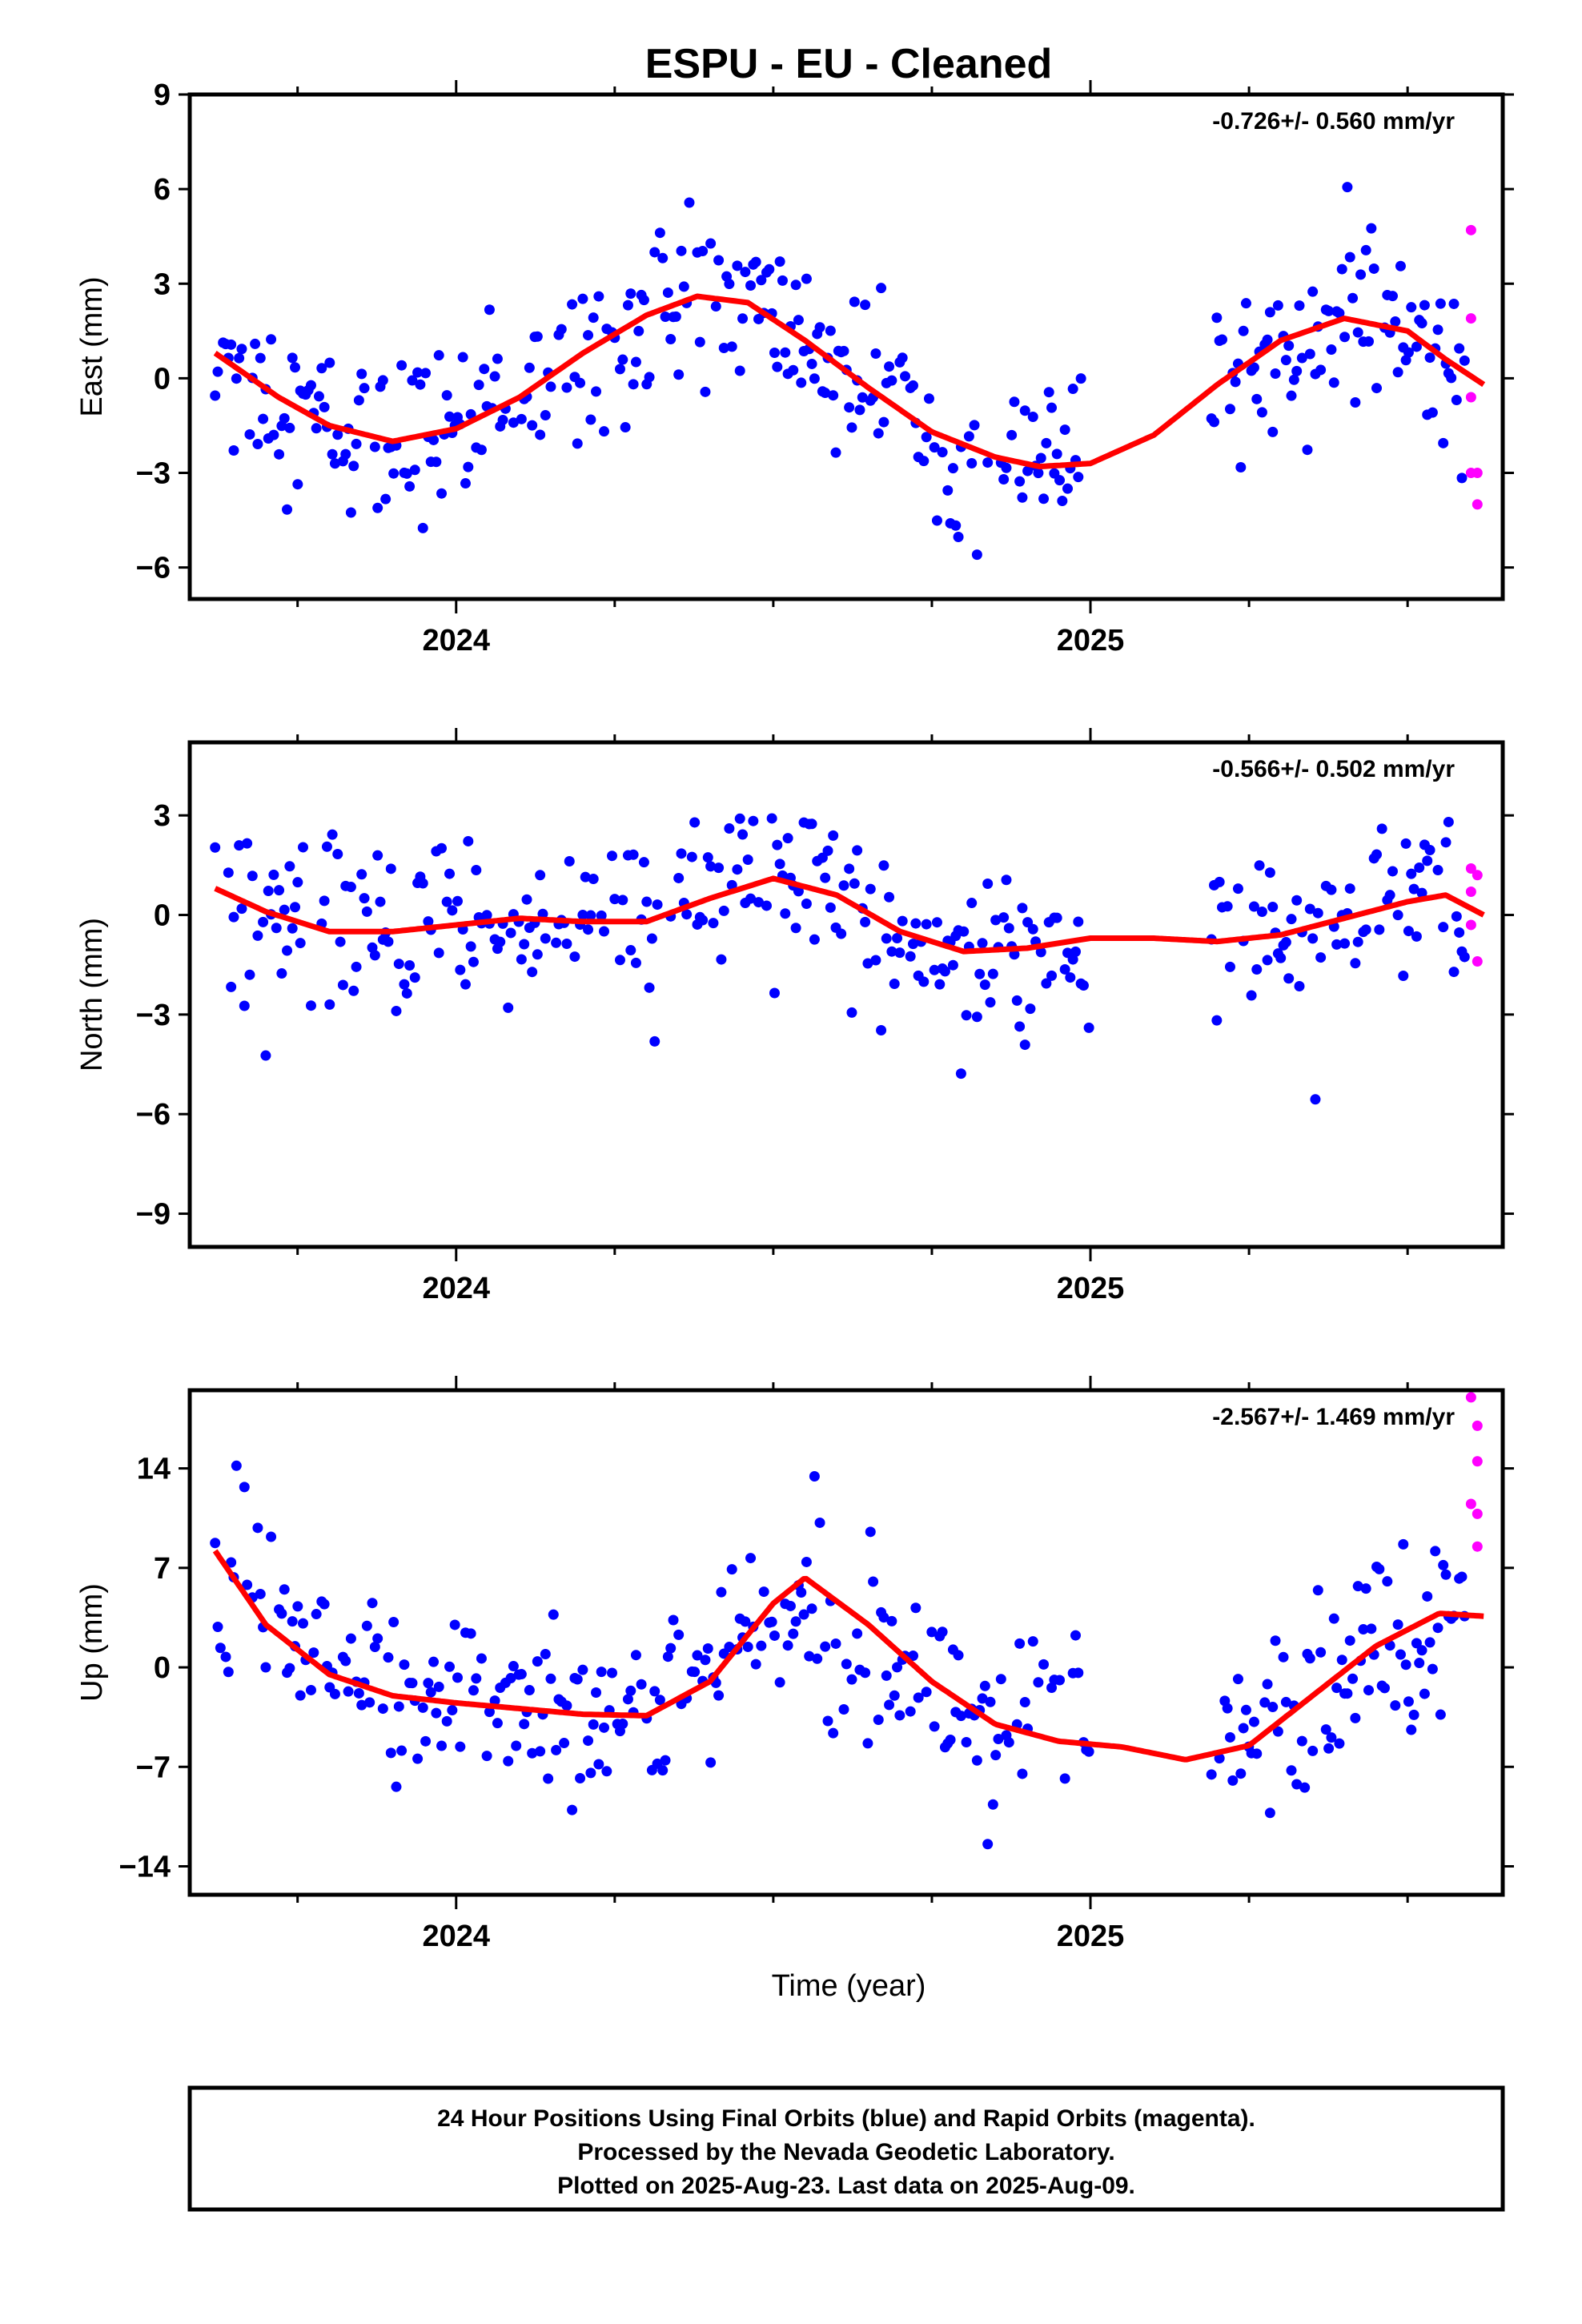 This screenshot has height=2324, width=1582. I want to click on fit-curve, so click(848, 1656).